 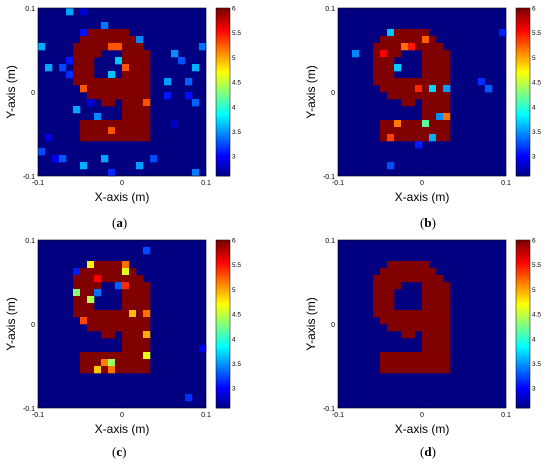 I want to click on y-axis-label: Y-axis (m), so click(x=311, y=92).